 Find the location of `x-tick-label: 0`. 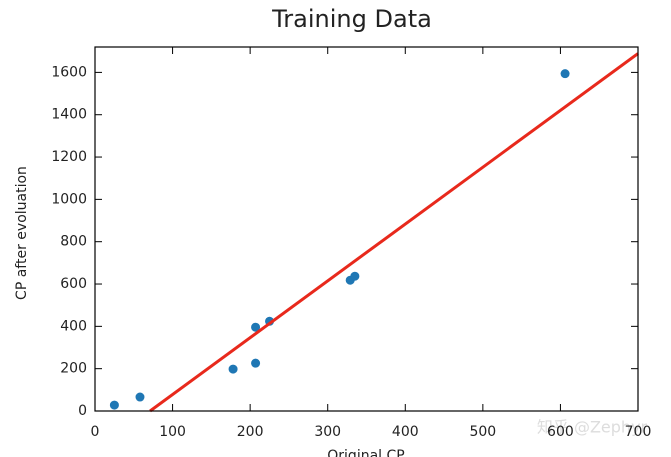

x-tick-label: 0 is located at coordinates (95, 432).